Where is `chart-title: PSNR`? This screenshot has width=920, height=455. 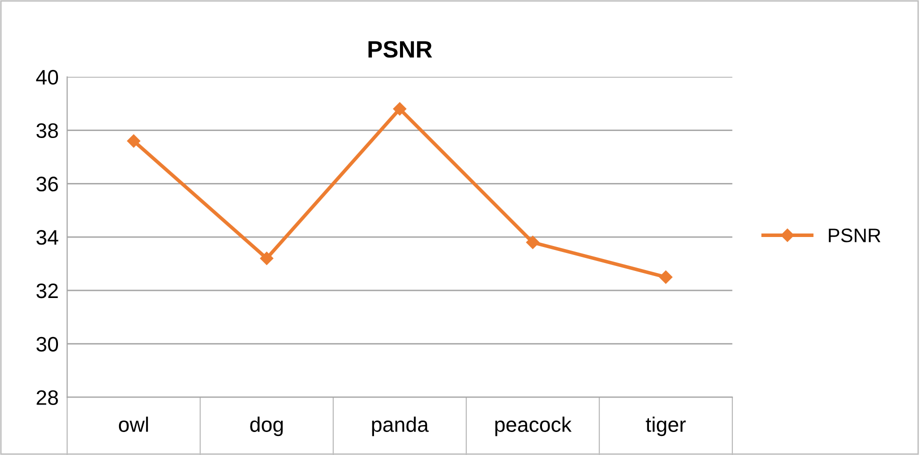
chart-title: PSNR is located at coordinates (400, 49).